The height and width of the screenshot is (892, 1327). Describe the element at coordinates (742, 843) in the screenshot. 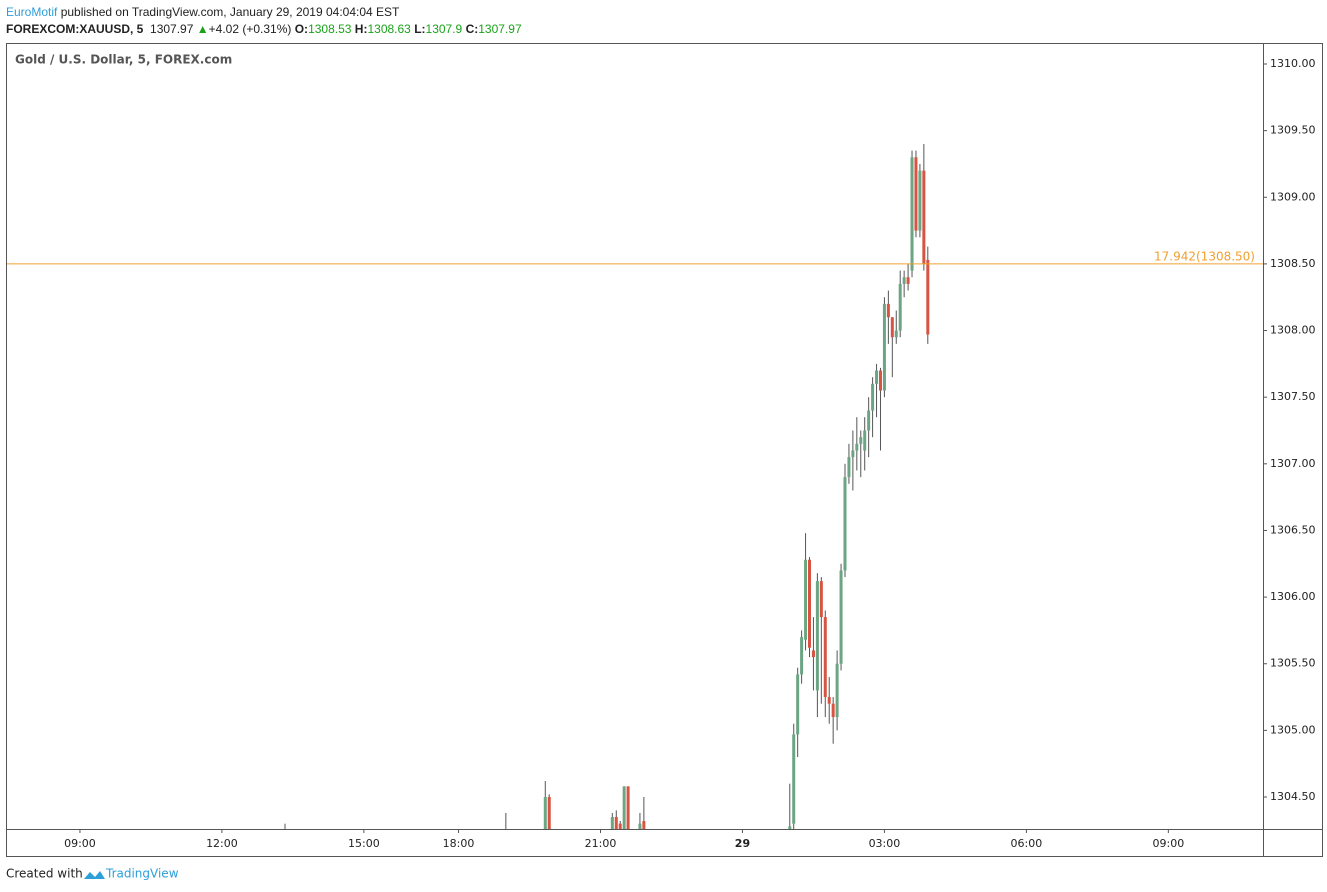

I see `x-tick-label: 29` at that location.